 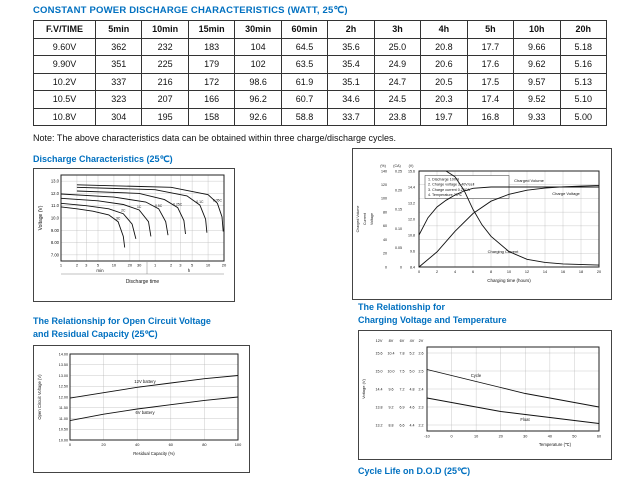 What do you see at coordinates (304, 46) in the screenshot?
I see `table-cell: 64.5` at bounding box center [304, 46].